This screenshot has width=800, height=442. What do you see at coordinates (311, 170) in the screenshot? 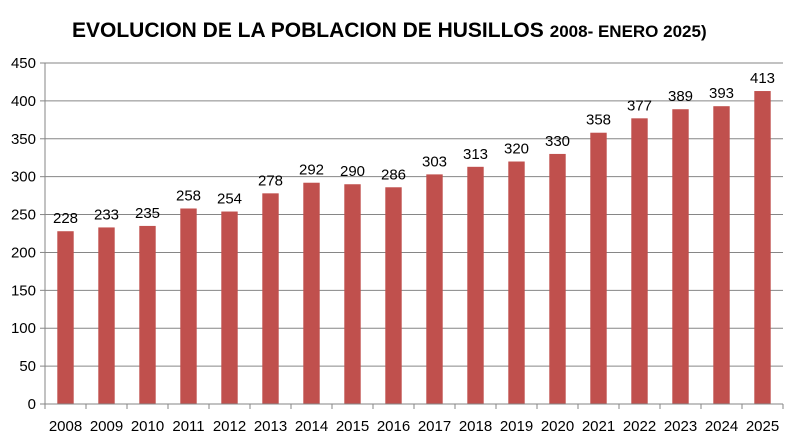
I see `data-label-2014: 292` at bounding box center [311, 170].